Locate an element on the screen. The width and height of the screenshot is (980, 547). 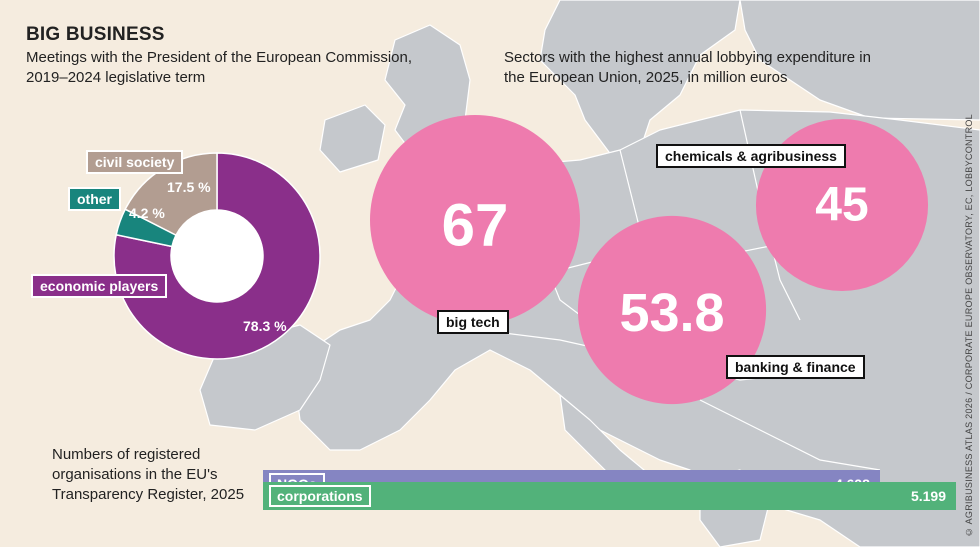
bubble-big-tech is located at coordinates (475, 220).